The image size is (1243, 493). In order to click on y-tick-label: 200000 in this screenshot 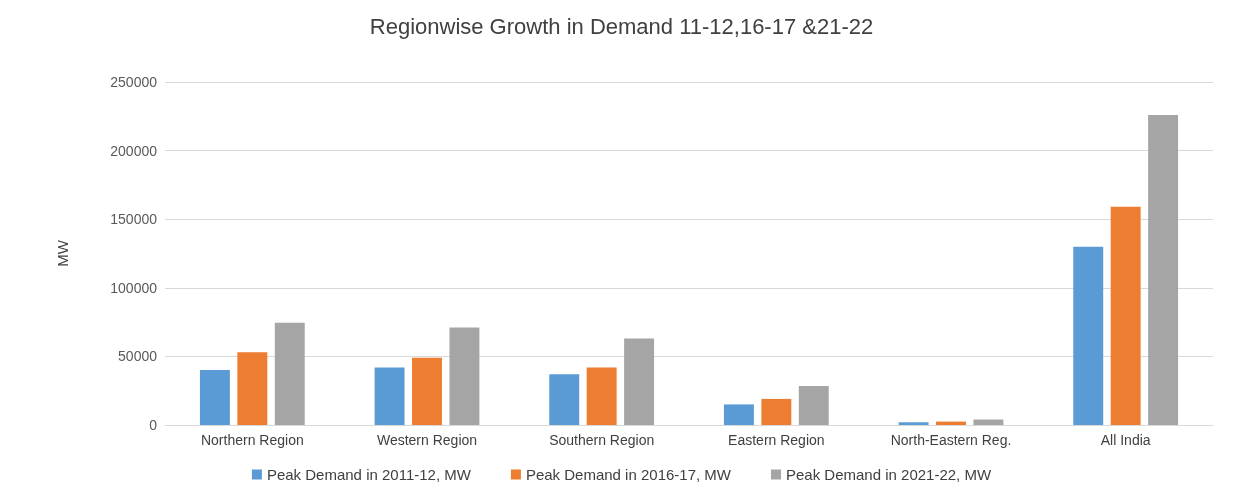, I will do `click(134, 150)`.